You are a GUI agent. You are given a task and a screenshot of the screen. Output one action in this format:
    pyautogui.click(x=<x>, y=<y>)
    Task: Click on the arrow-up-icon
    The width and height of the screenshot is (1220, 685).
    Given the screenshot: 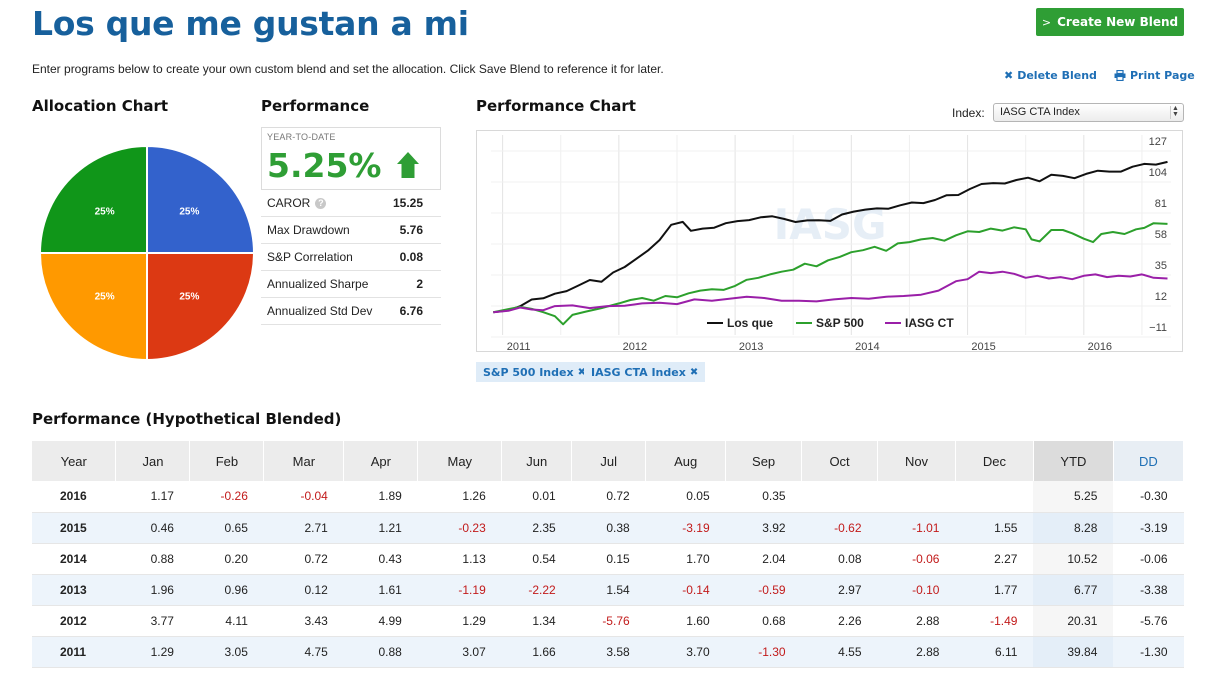 What is the action you would take?
    pyautogui.click(x=408, y=165)
    